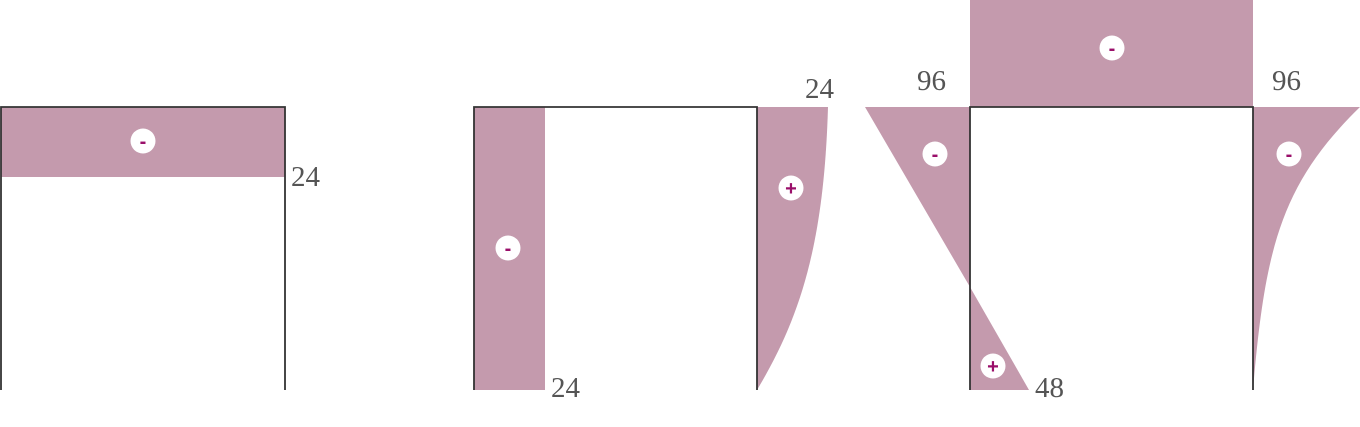 This screenshot has height=427, width=1360. I want to click on value-label-bottom: 48, so click(1049, 388).